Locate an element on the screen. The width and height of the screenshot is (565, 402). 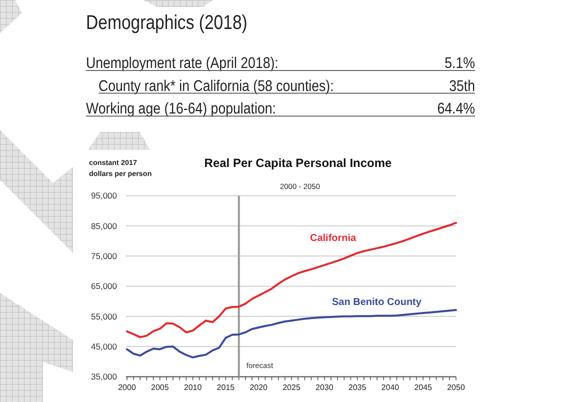
x-tick-label: 2035 is located at coordinates (357, 387).